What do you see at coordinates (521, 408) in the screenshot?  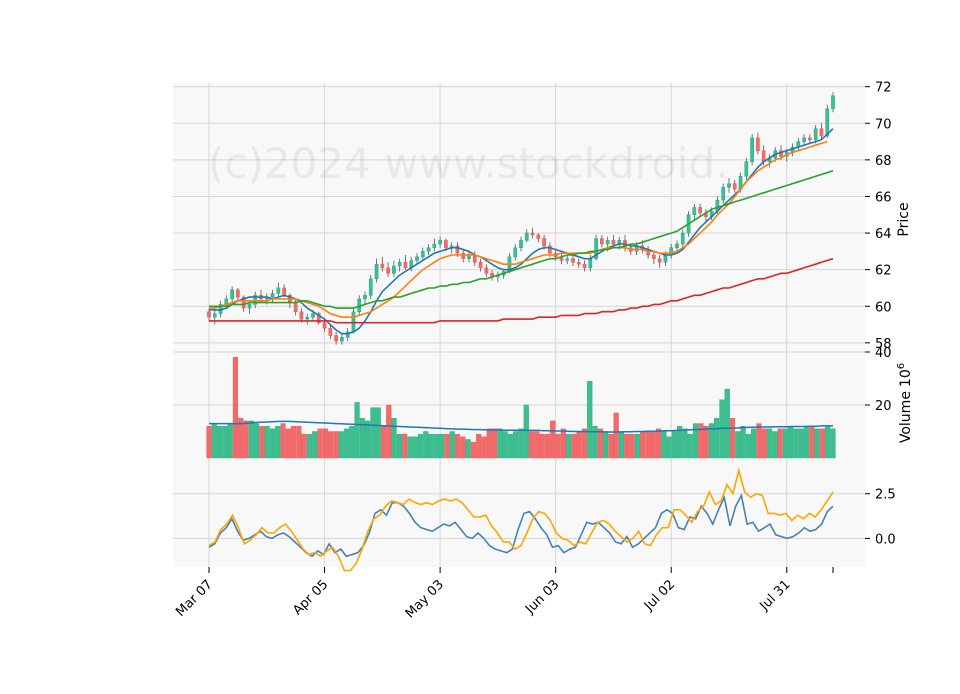 I see `volume-marks` at bounding box center [521, 408].